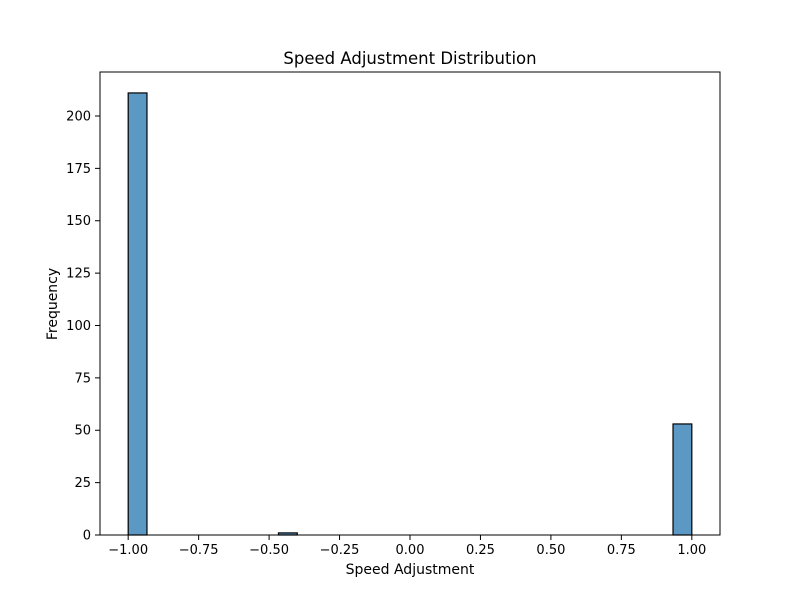  Describe the element at coordinates (199, 550) in the screenshot. I see `x-tick-label-1: −0.75` at that location.